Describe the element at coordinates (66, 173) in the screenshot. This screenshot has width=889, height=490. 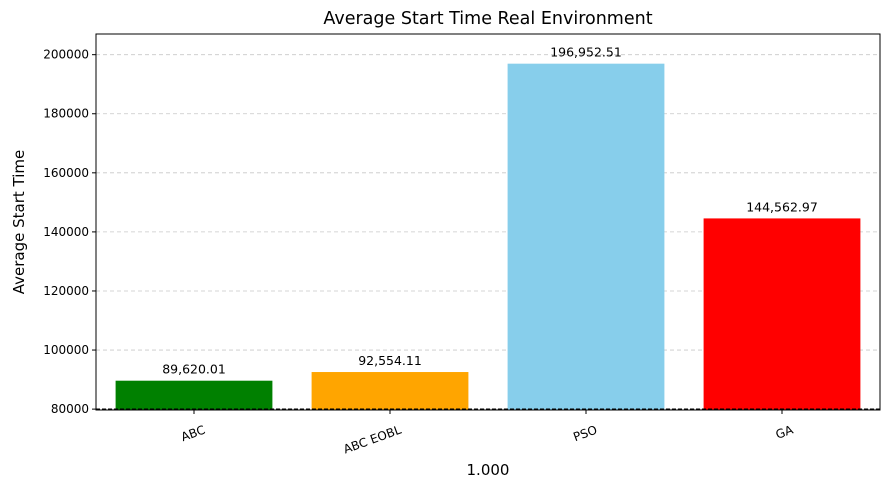
I see `y-tick-label: 160000` at that location.